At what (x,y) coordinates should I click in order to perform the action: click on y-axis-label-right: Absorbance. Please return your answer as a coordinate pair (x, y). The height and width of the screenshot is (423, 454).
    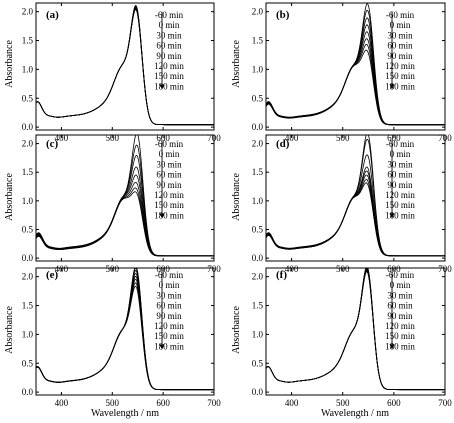
    Looking at the image, I should click on (236, 330).